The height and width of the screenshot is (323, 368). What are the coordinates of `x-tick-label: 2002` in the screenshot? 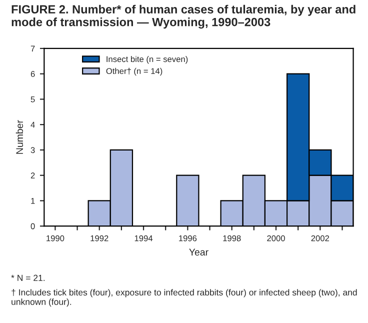 It's located at (320, 238).